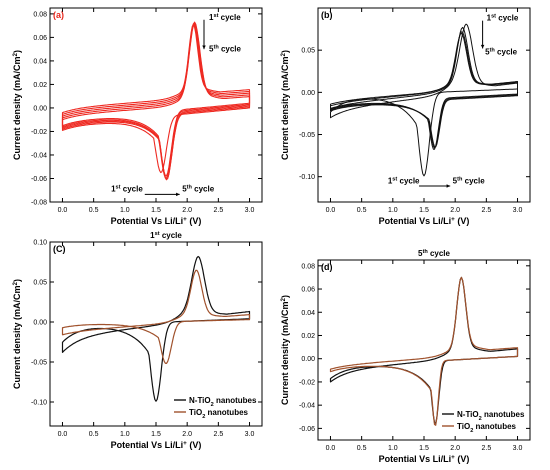  Describe the element at coordinates (327, 267) in the screenshot. I see `panel-label: (d)` at that location.